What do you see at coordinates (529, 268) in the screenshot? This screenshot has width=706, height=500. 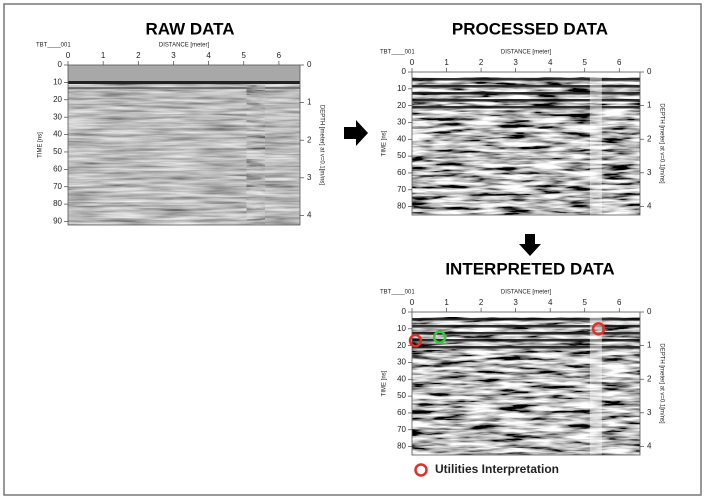 I see `panel-title: INTERPRETED DATA` at bounding box center [529, 268].